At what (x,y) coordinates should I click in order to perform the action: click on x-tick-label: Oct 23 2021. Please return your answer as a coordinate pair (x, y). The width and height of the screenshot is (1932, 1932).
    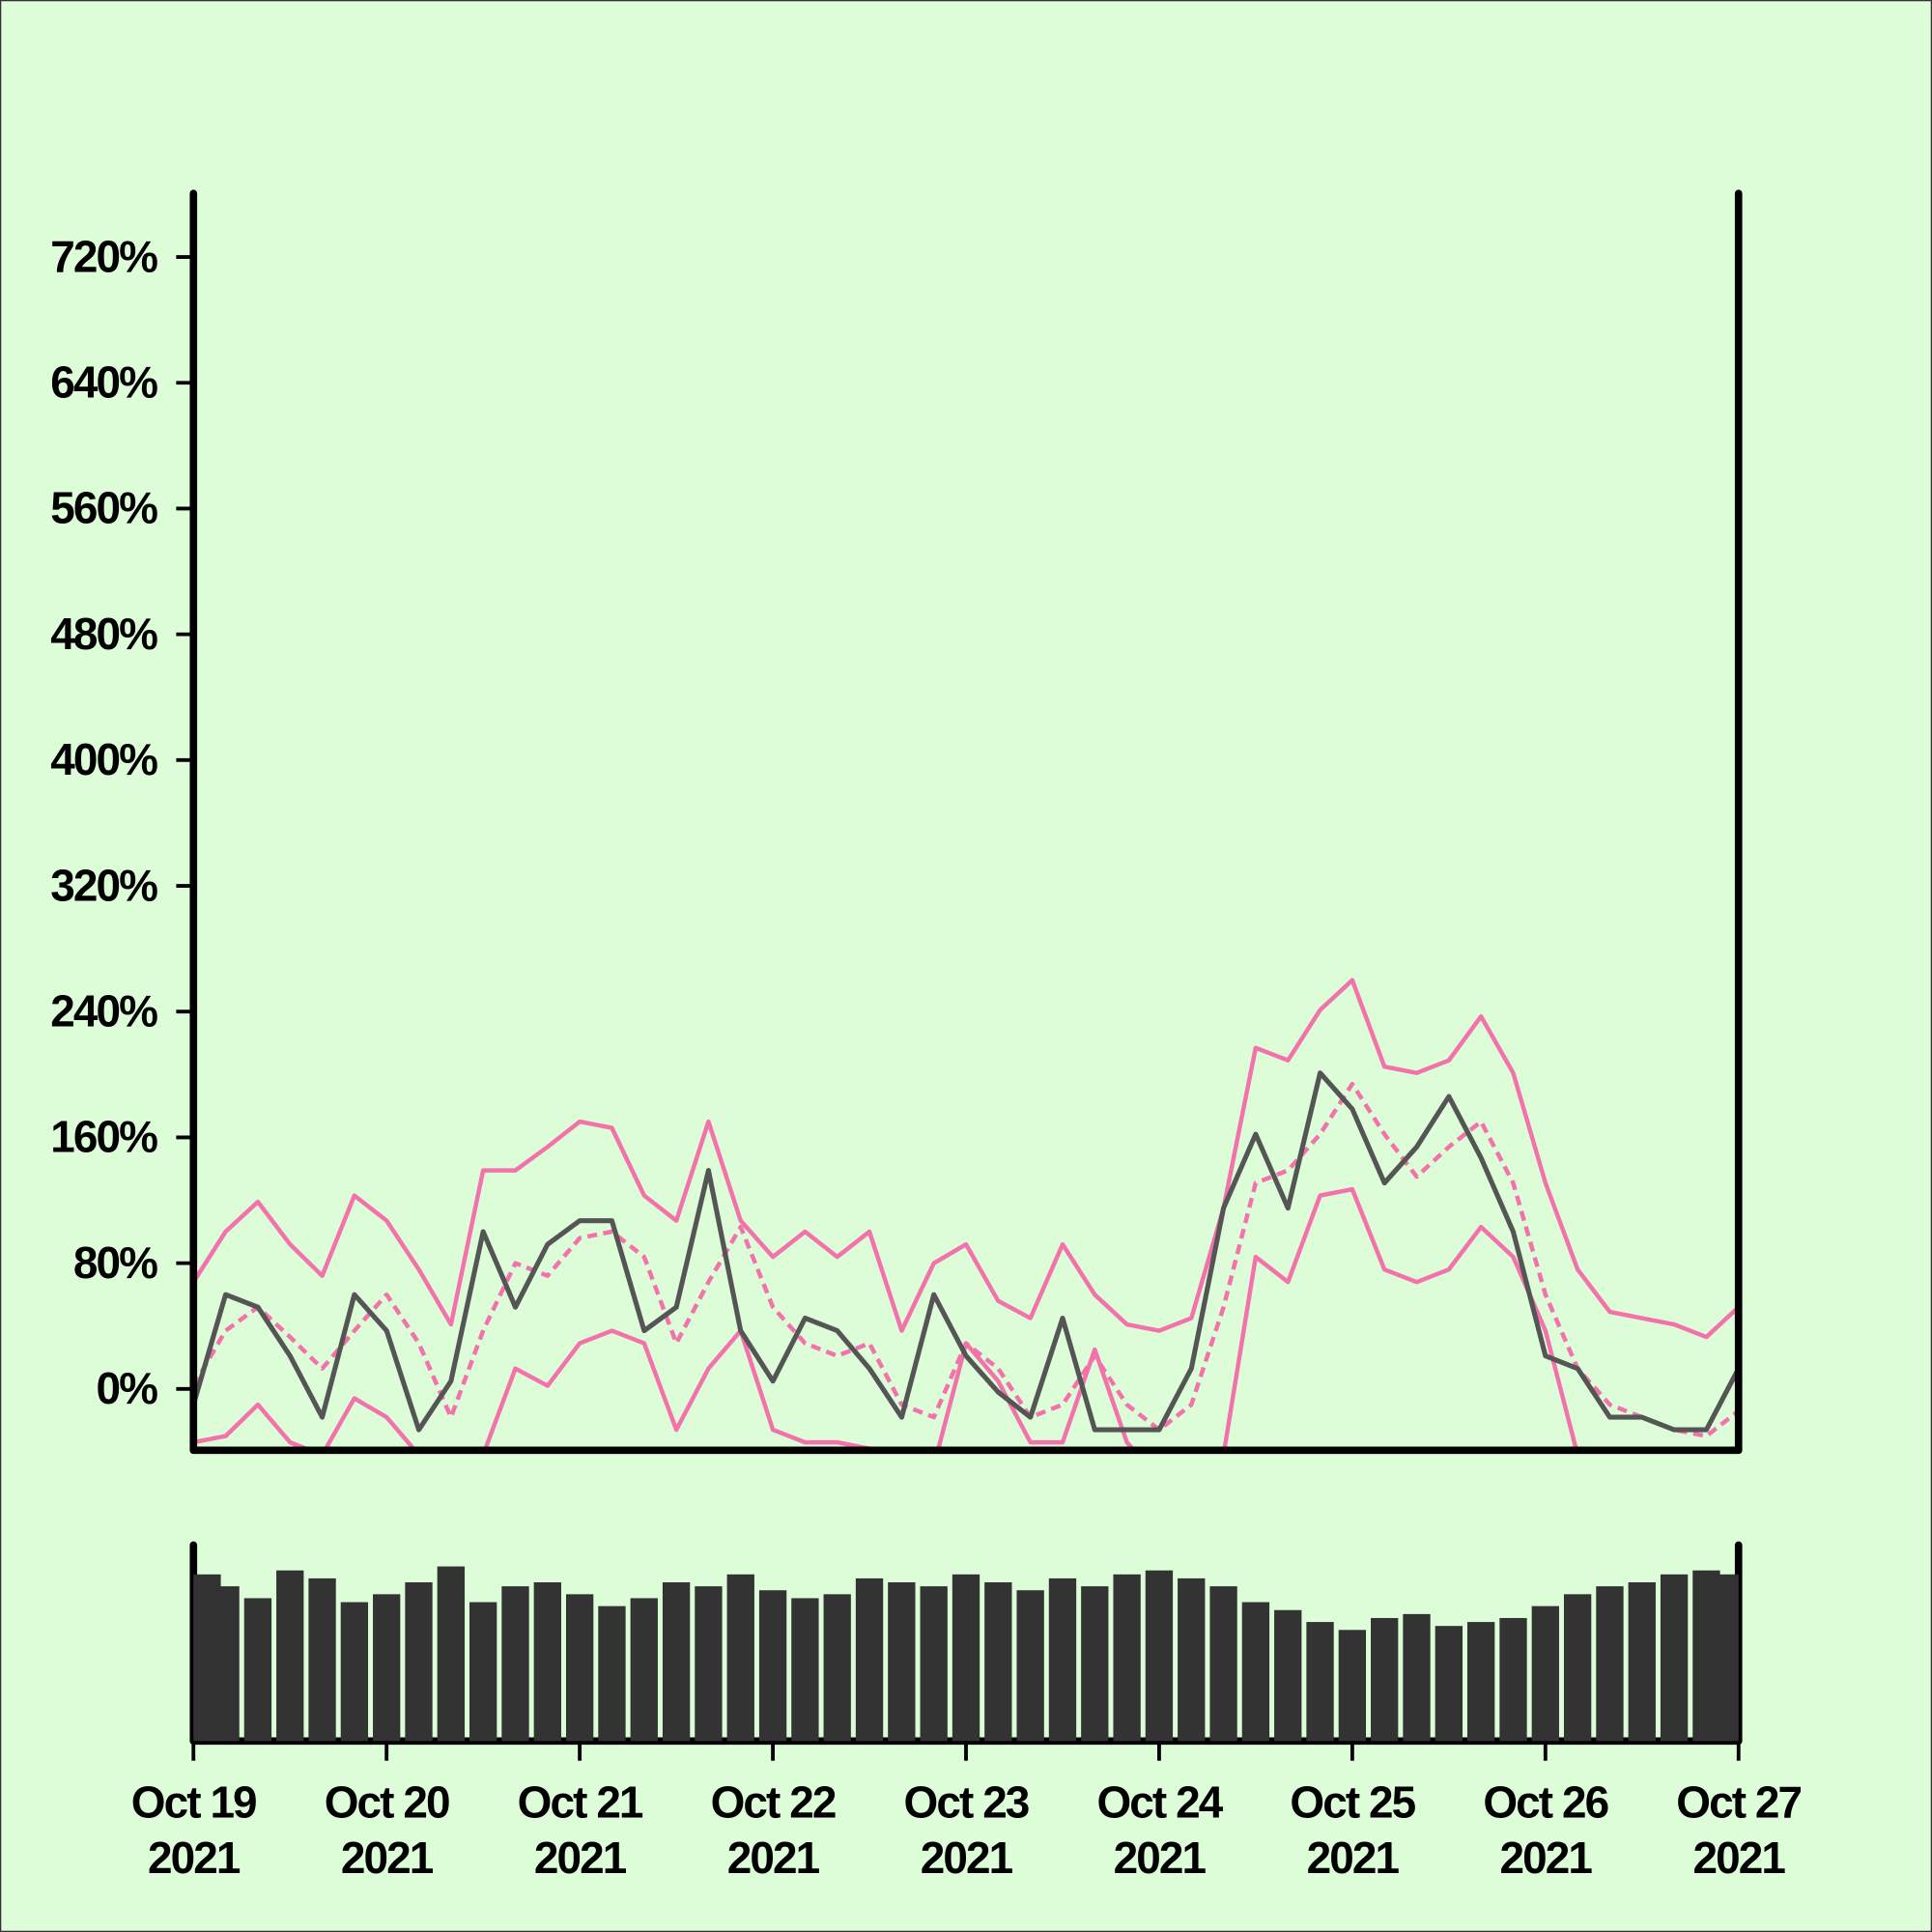
    Looking at the image, I should click on (966, 1829).